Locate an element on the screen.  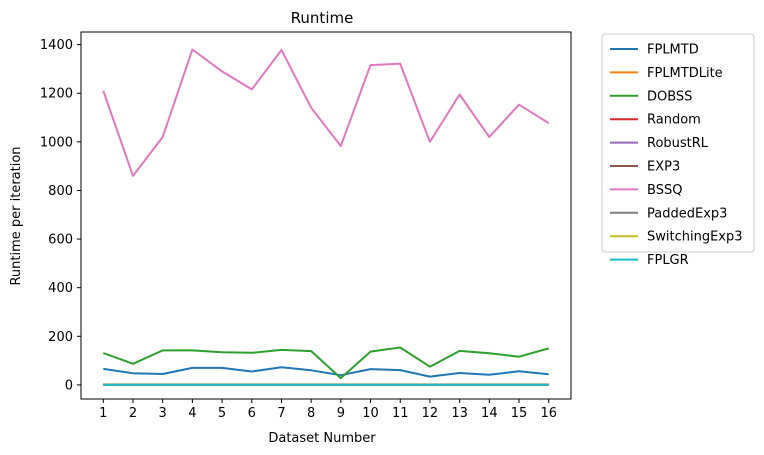
x-tick-label: 4 is located at coordinates (192, 413).